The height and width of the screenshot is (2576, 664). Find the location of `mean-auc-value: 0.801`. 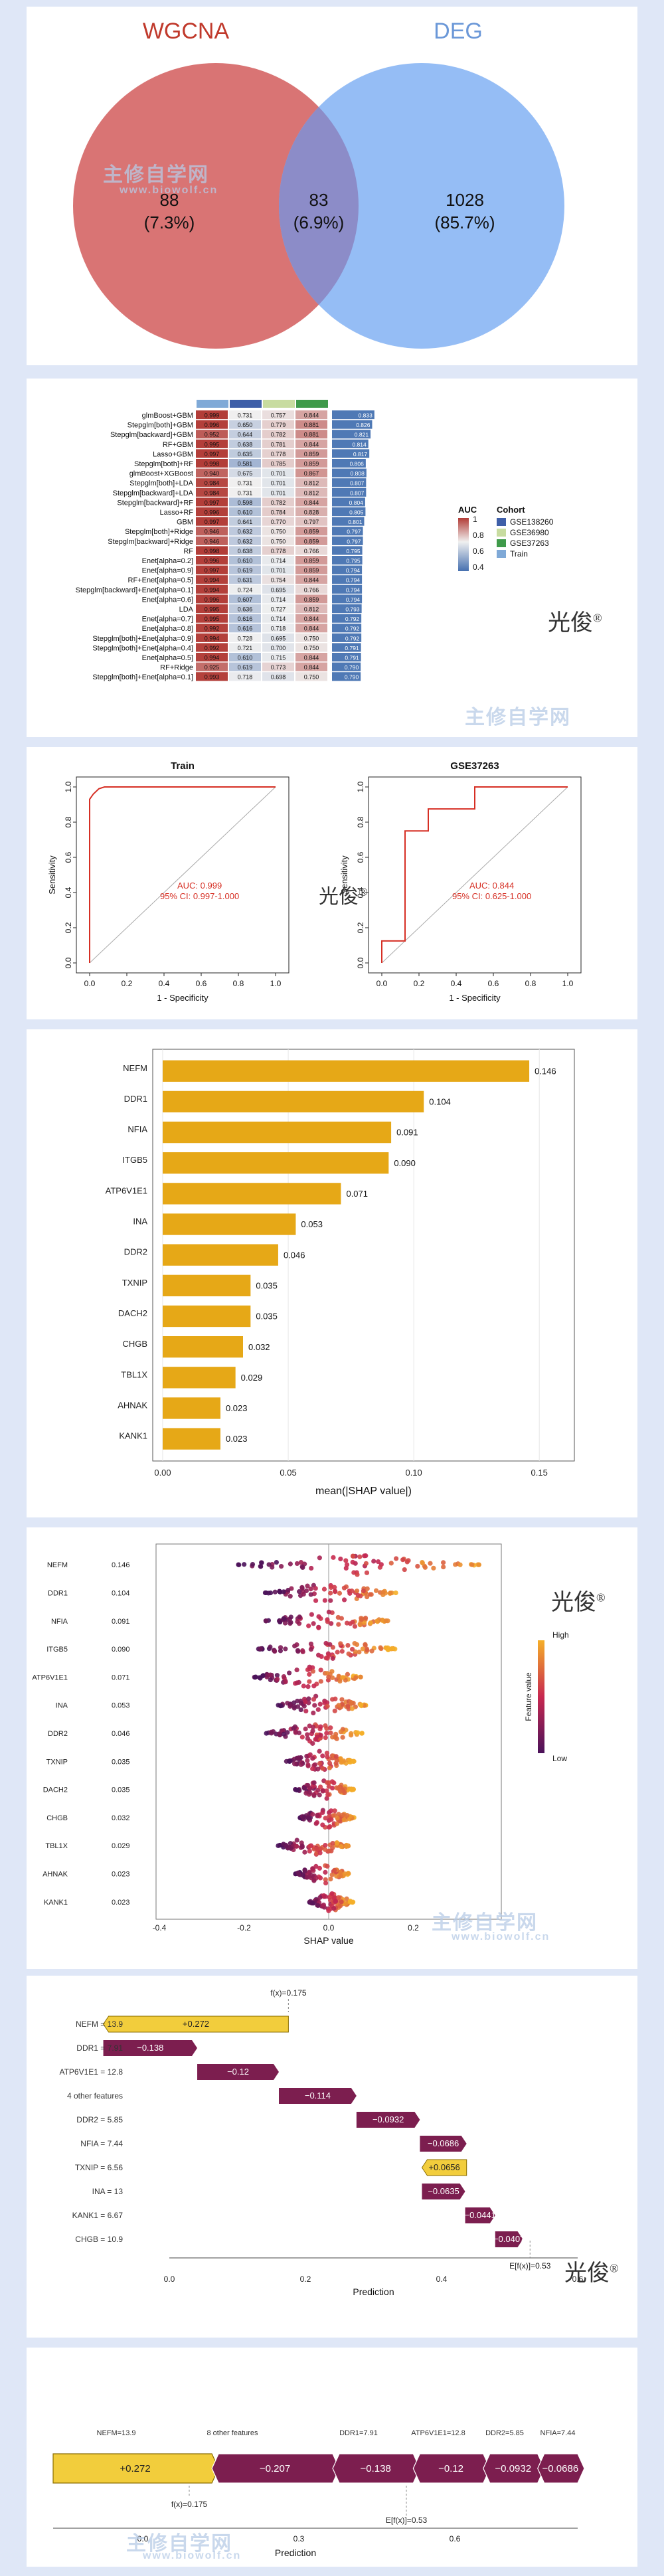

mean-auc-value: 0.801 is located at coordinates (356, 522).